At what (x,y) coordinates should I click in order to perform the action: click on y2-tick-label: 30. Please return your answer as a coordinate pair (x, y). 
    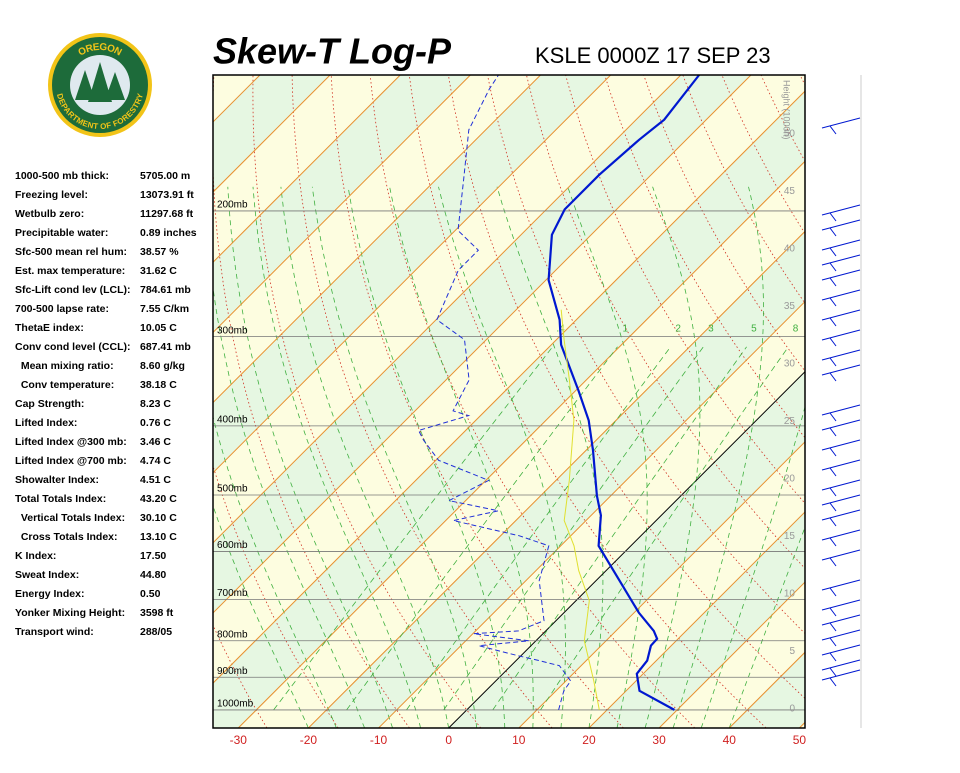
    Looking at the image, I should click on (790, 363).